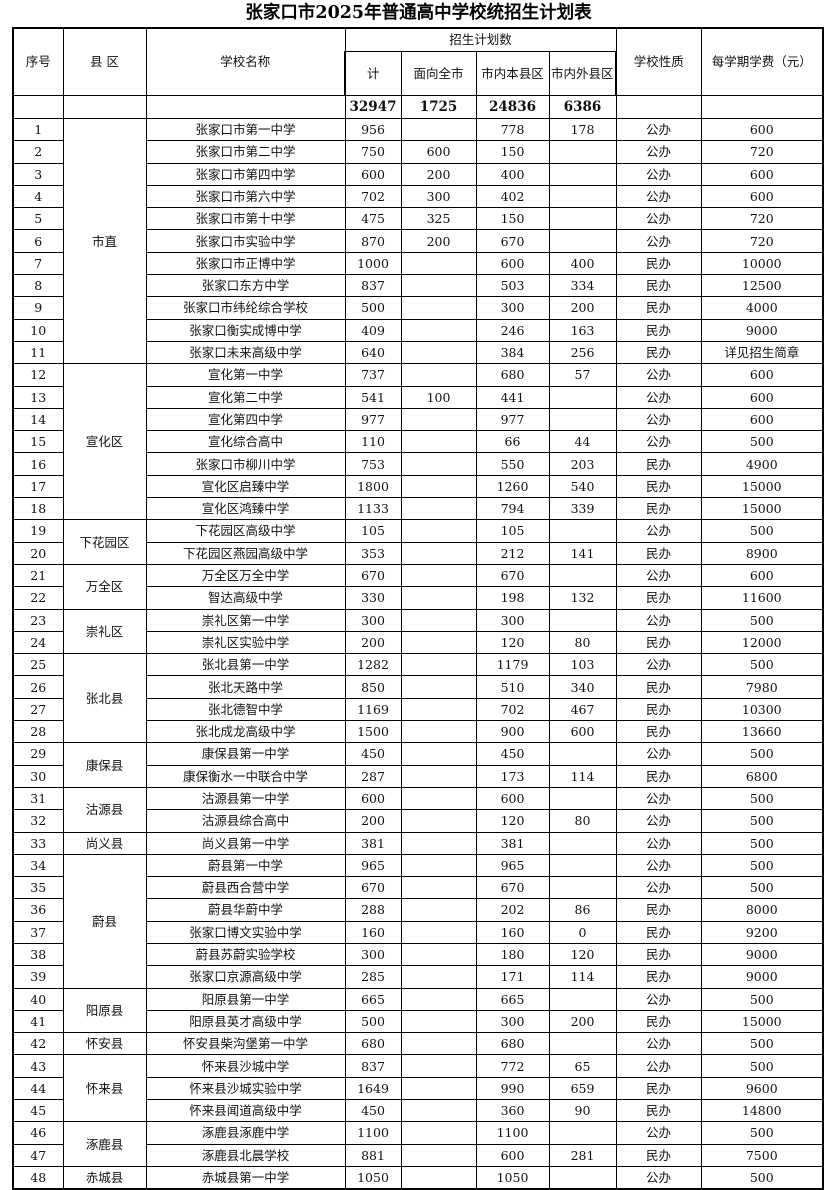  I want to click on cell-plan-in-county: 772, so click(512, 1066).